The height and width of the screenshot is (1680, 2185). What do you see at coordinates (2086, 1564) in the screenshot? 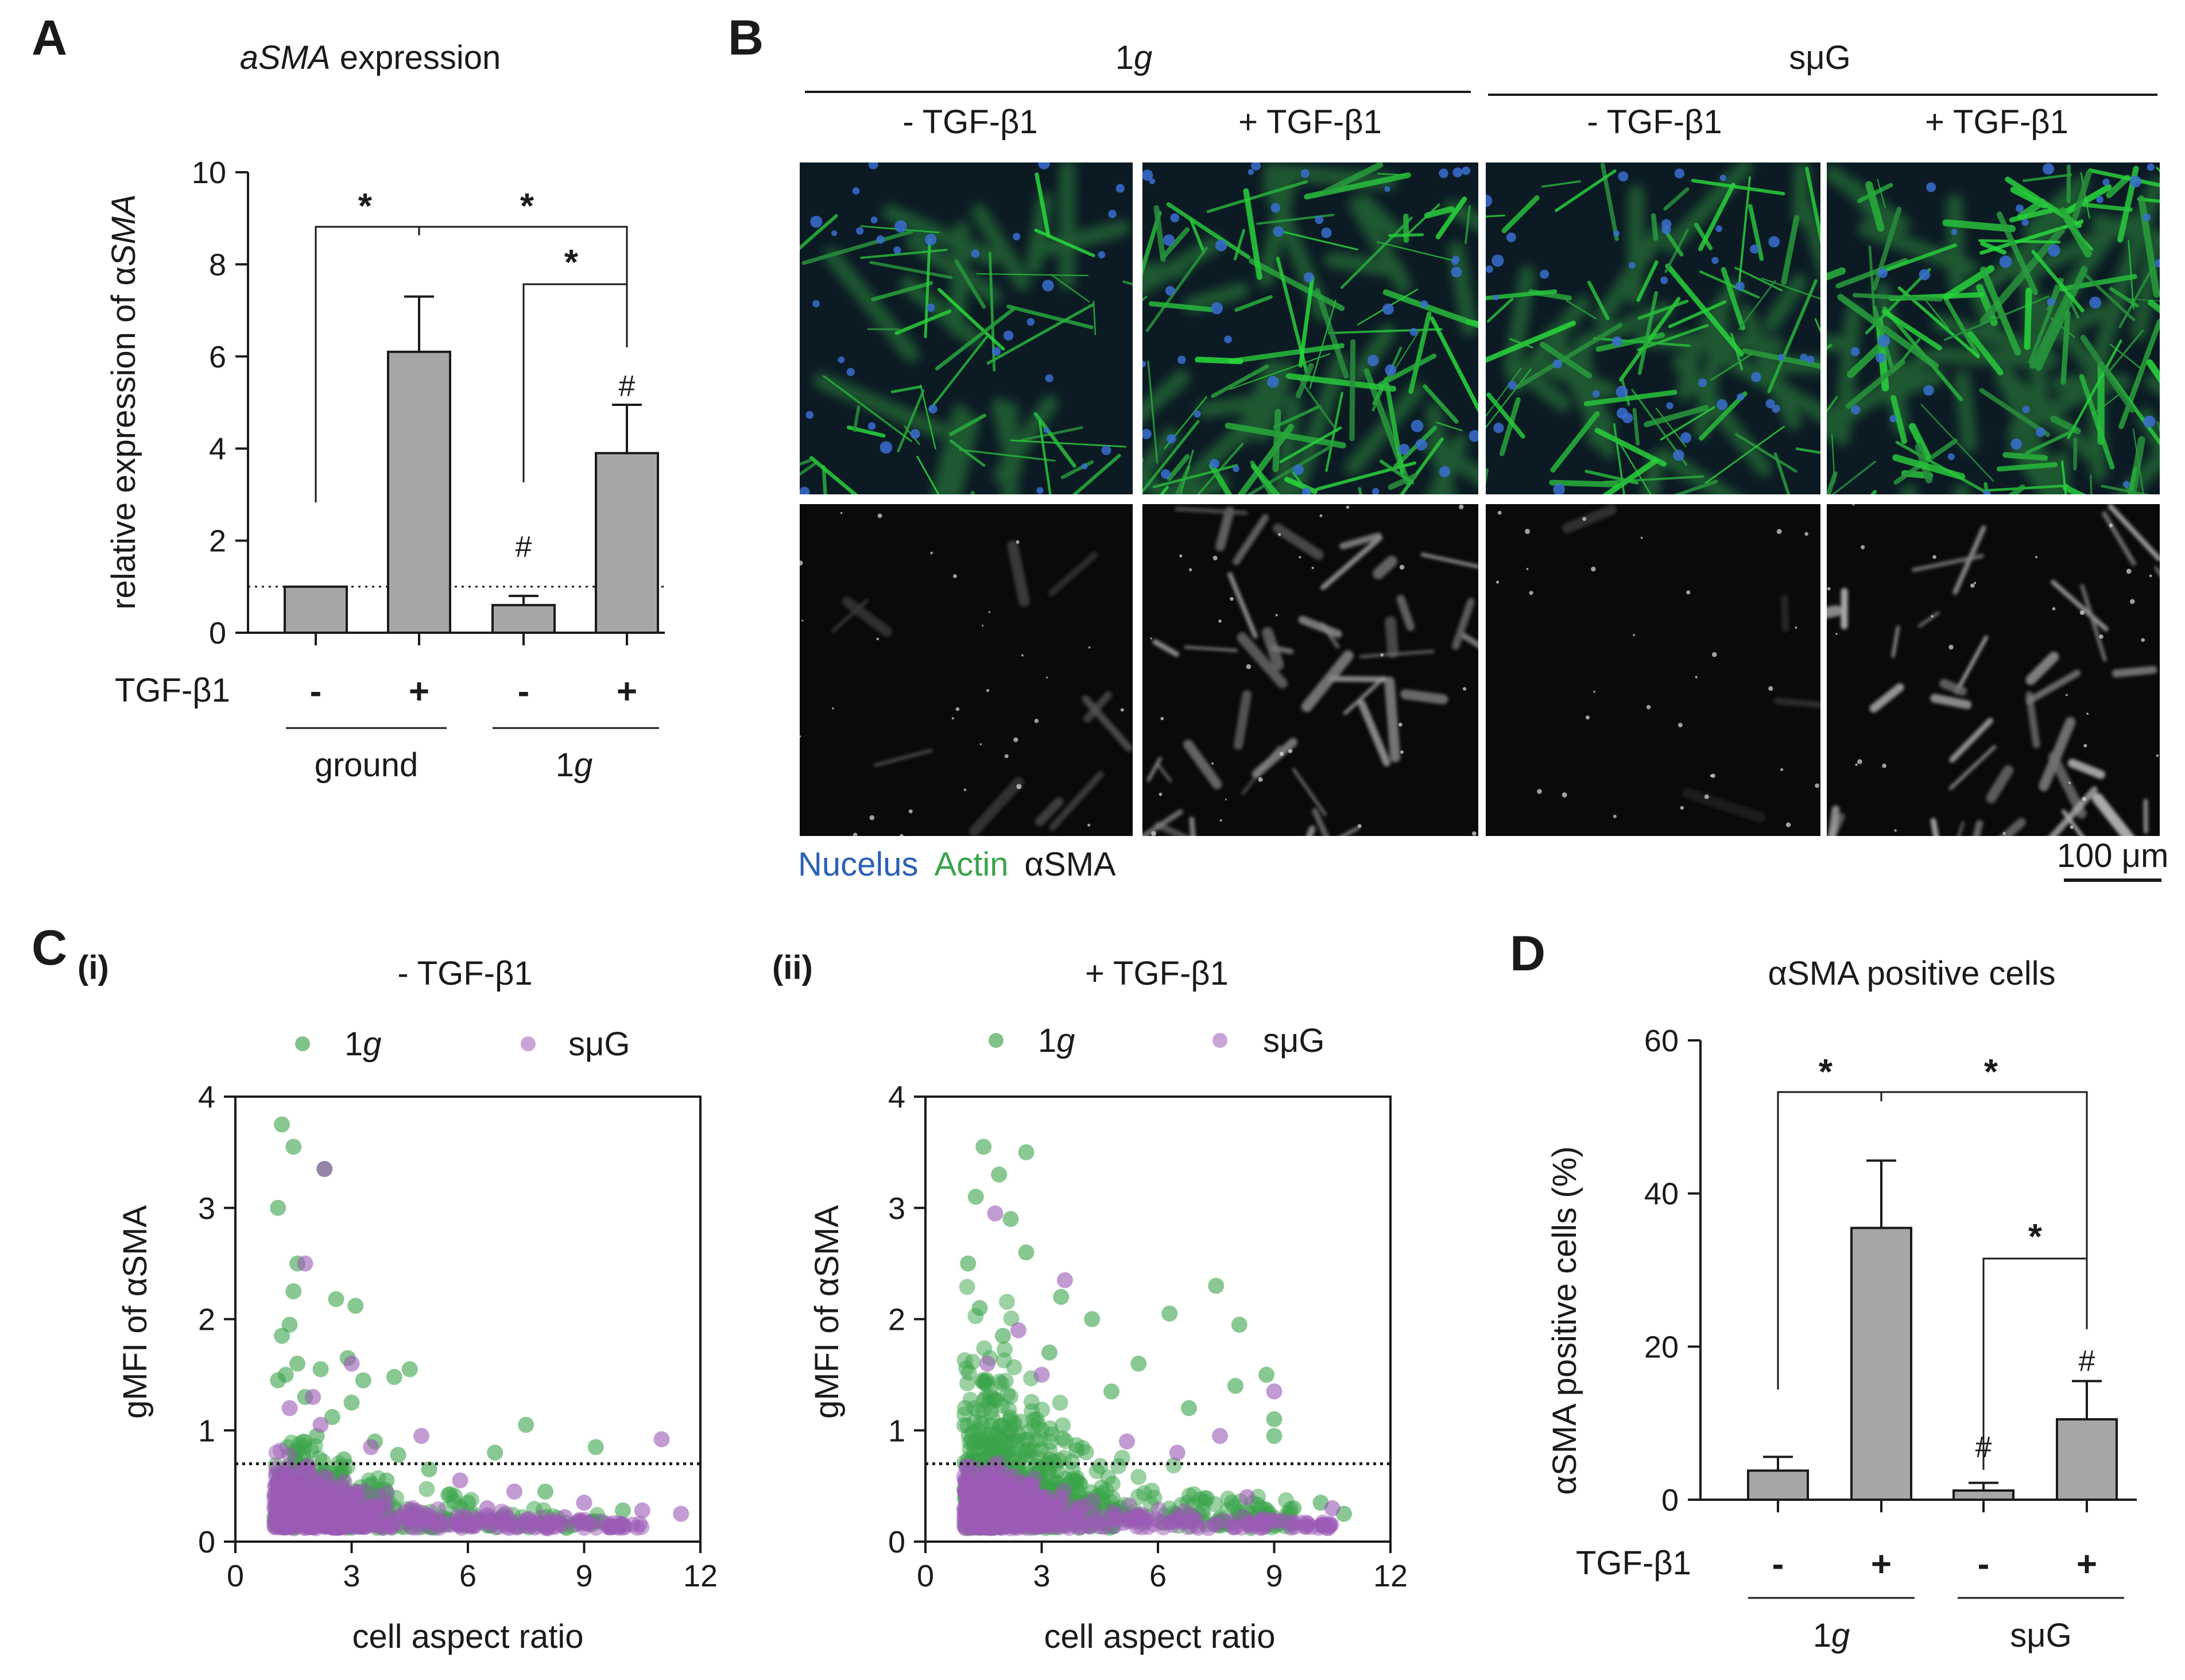
I see `treatment-sign: +` at bounding box center [2086, 1564].